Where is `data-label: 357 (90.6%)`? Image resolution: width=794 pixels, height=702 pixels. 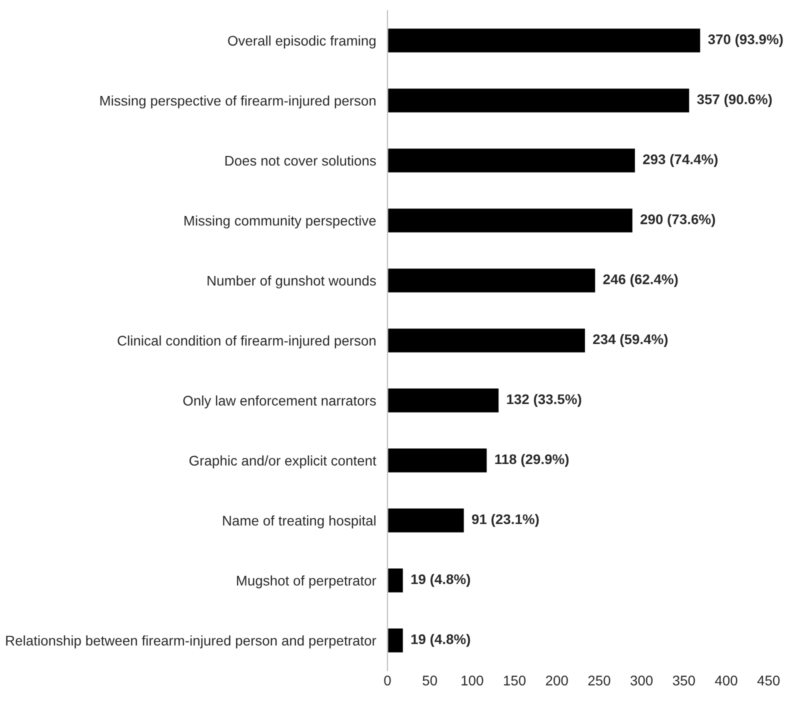 data-label: 357 (90.6%) is located at coordinates (734, 100).